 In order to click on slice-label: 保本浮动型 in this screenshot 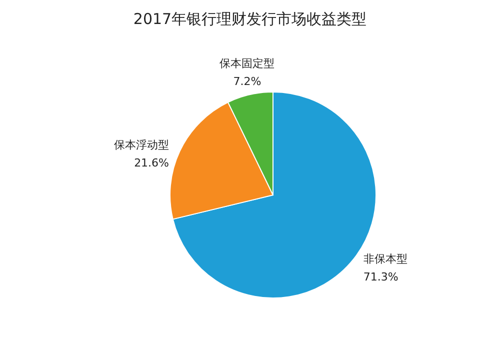, I will do `click(141, 145)`.